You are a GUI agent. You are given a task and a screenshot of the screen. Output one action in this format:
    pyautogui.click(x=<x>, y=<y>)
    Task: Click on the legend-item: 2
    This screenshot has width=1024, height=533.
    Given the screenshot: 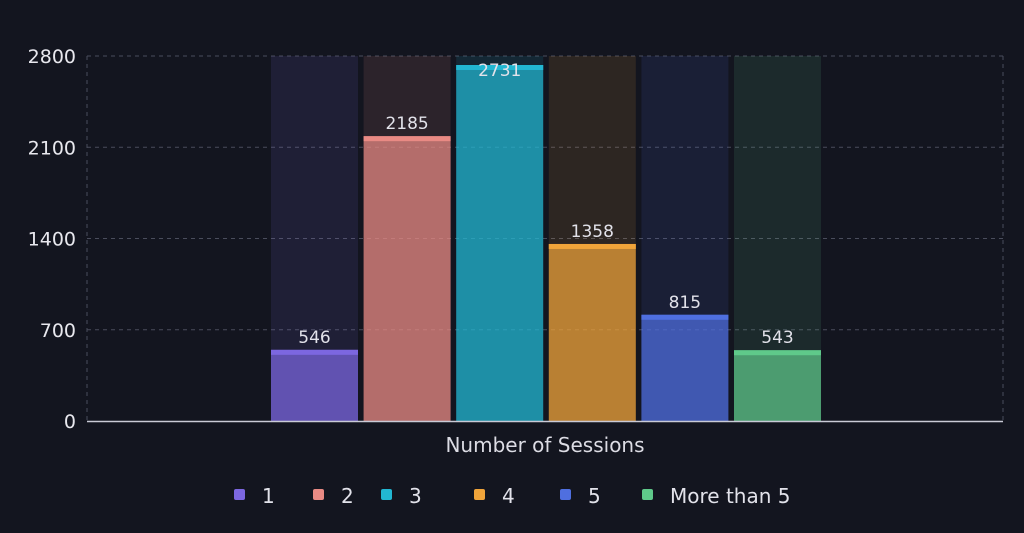 What is the action you would take?
    pyautogui.click(x=333, y=496)
    